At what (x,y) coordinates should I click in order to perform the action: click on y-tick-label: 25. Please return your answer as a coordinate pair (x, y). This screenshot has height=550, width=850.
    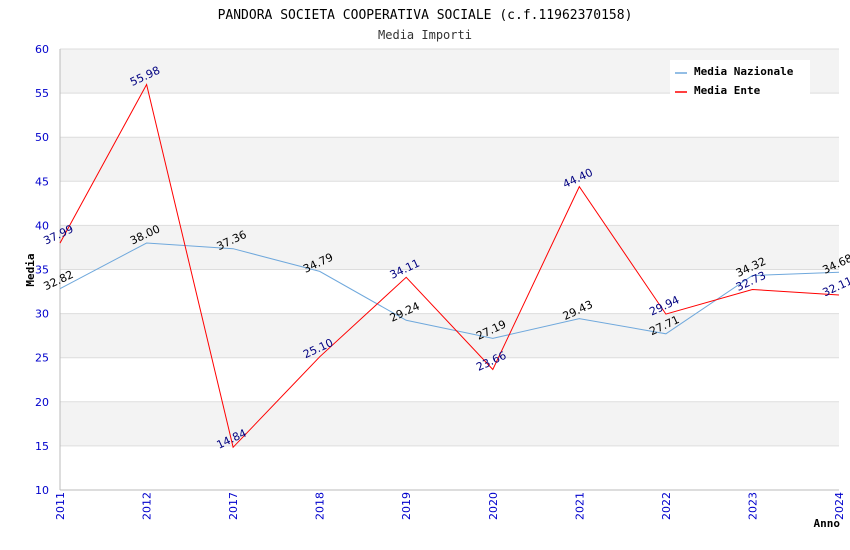
    Looking at the image, I should click on (42, 358).